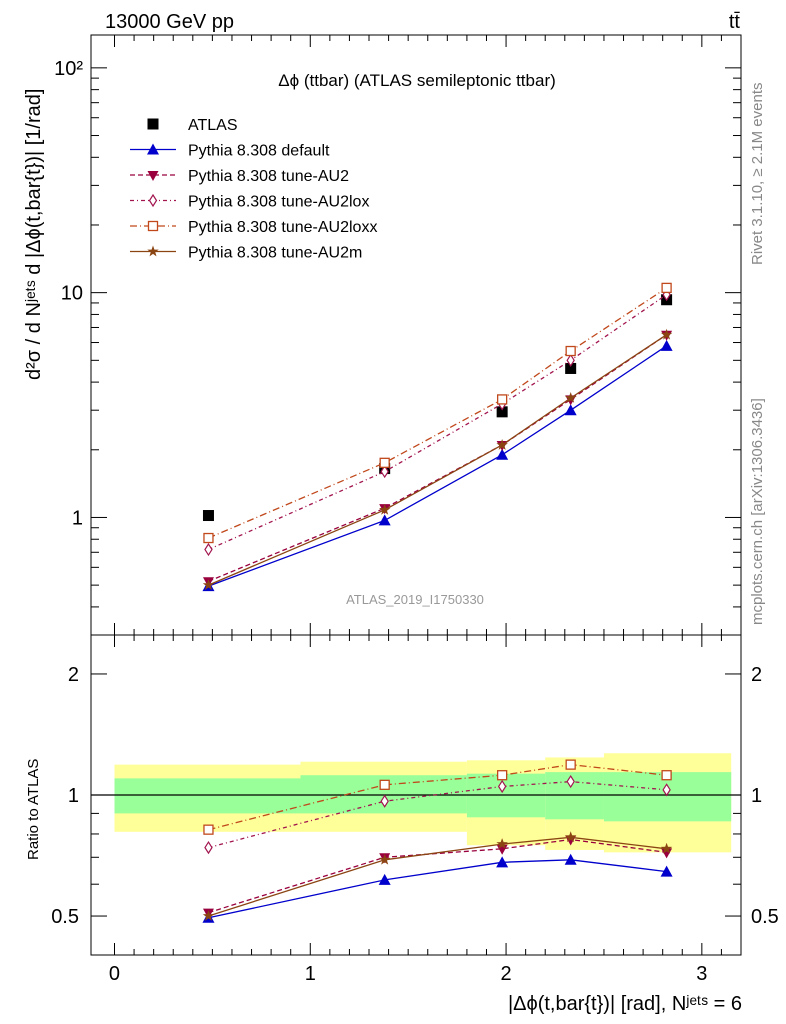  What do you see at coordinates (765, 917) in the screenshot?
I see `ratio-y-tick-label-right: 0.5` at bounding box center [765, 917].